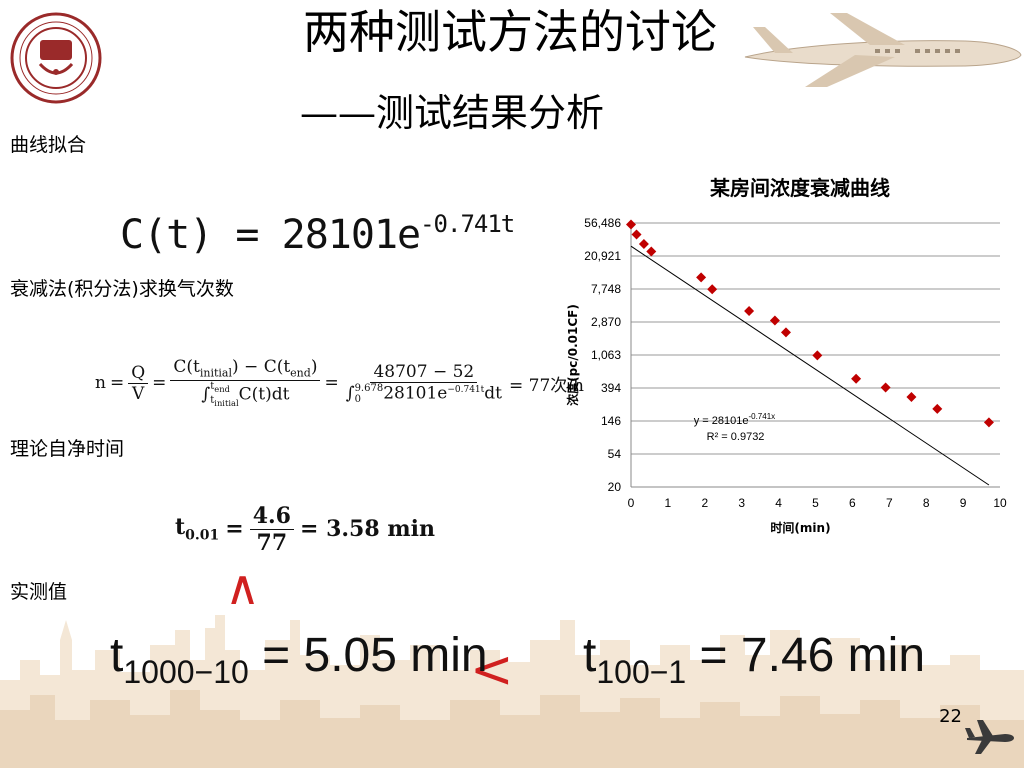  Describe the element at coordinates (778, 503) in the screenshot. I see `x-tick-label: 4` at that location.